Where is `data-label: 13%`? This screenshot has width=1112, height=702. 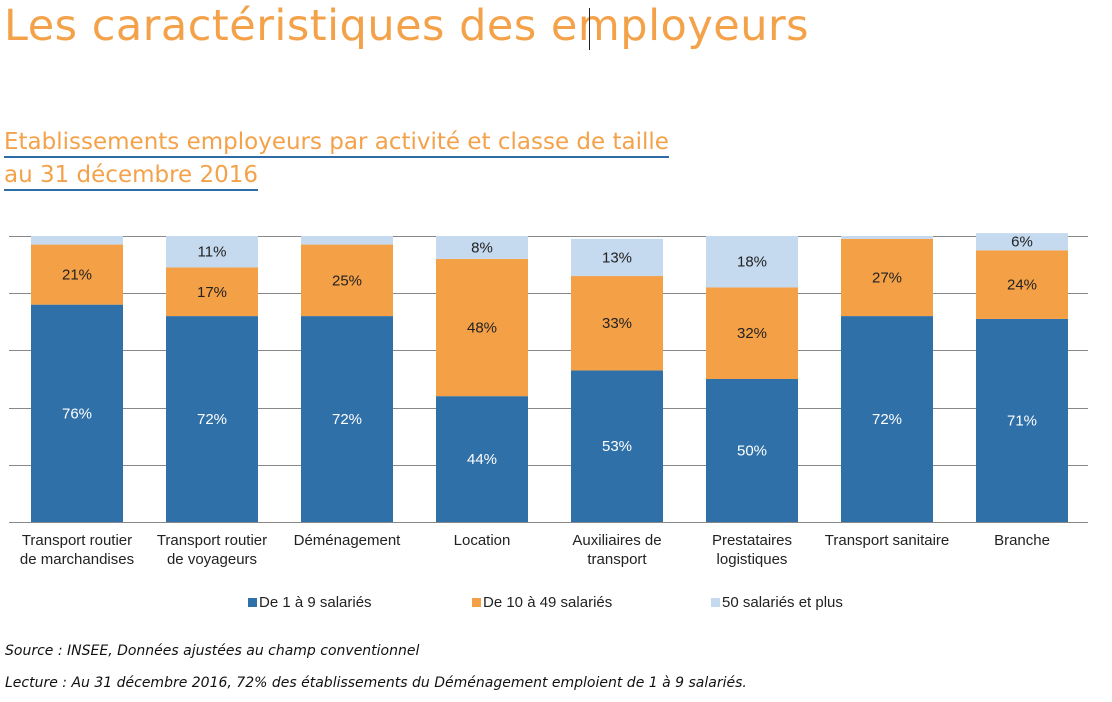
data-label: 13% is located at coordinates (617, 257).